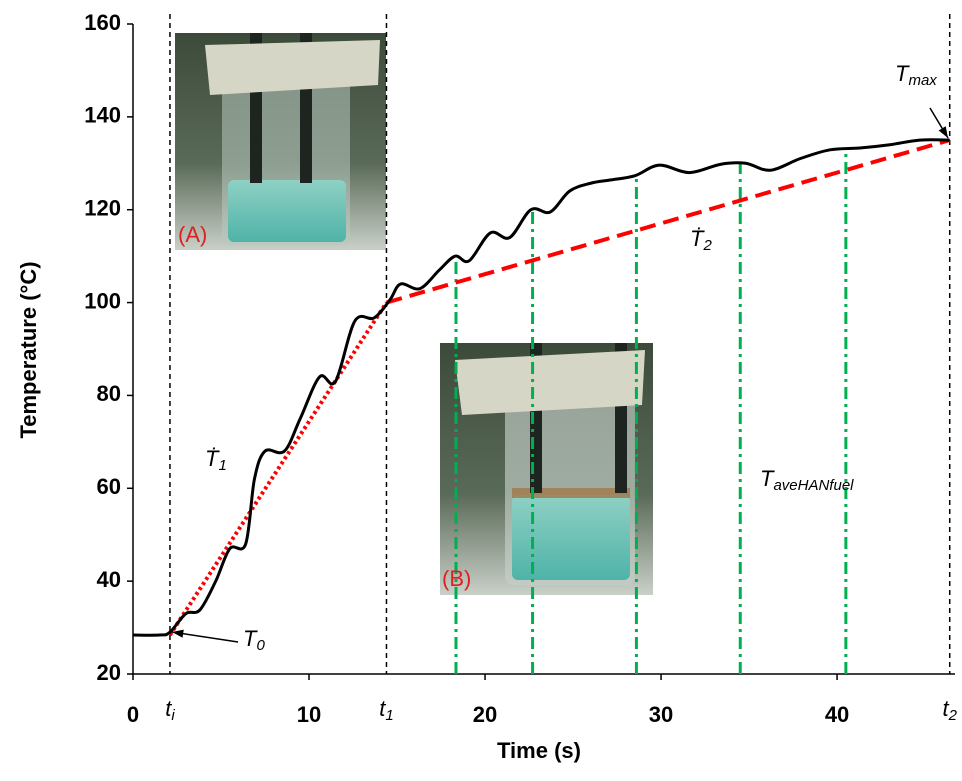 This screenshot has width=962, height=781. I want to click on x-tick-label: 20, so click(485, 714).